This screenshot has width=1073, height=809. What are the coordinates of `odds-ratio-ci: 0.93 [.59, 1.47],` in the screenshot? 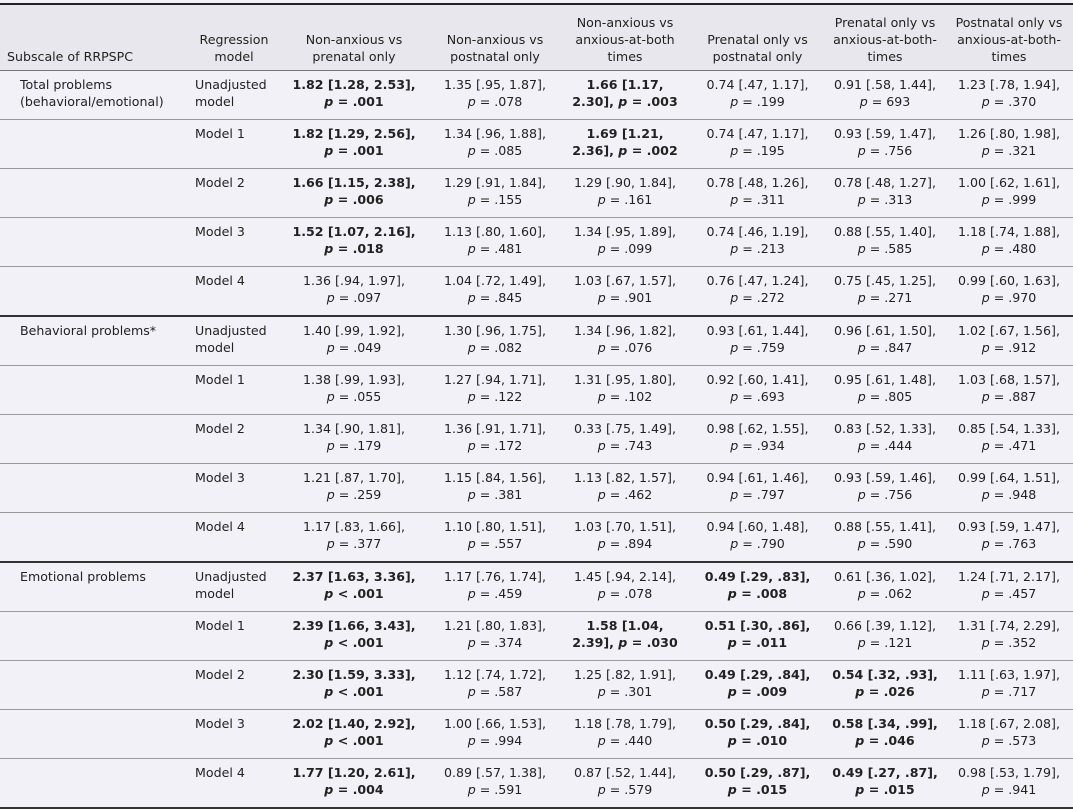 It's located at (1009, 526).